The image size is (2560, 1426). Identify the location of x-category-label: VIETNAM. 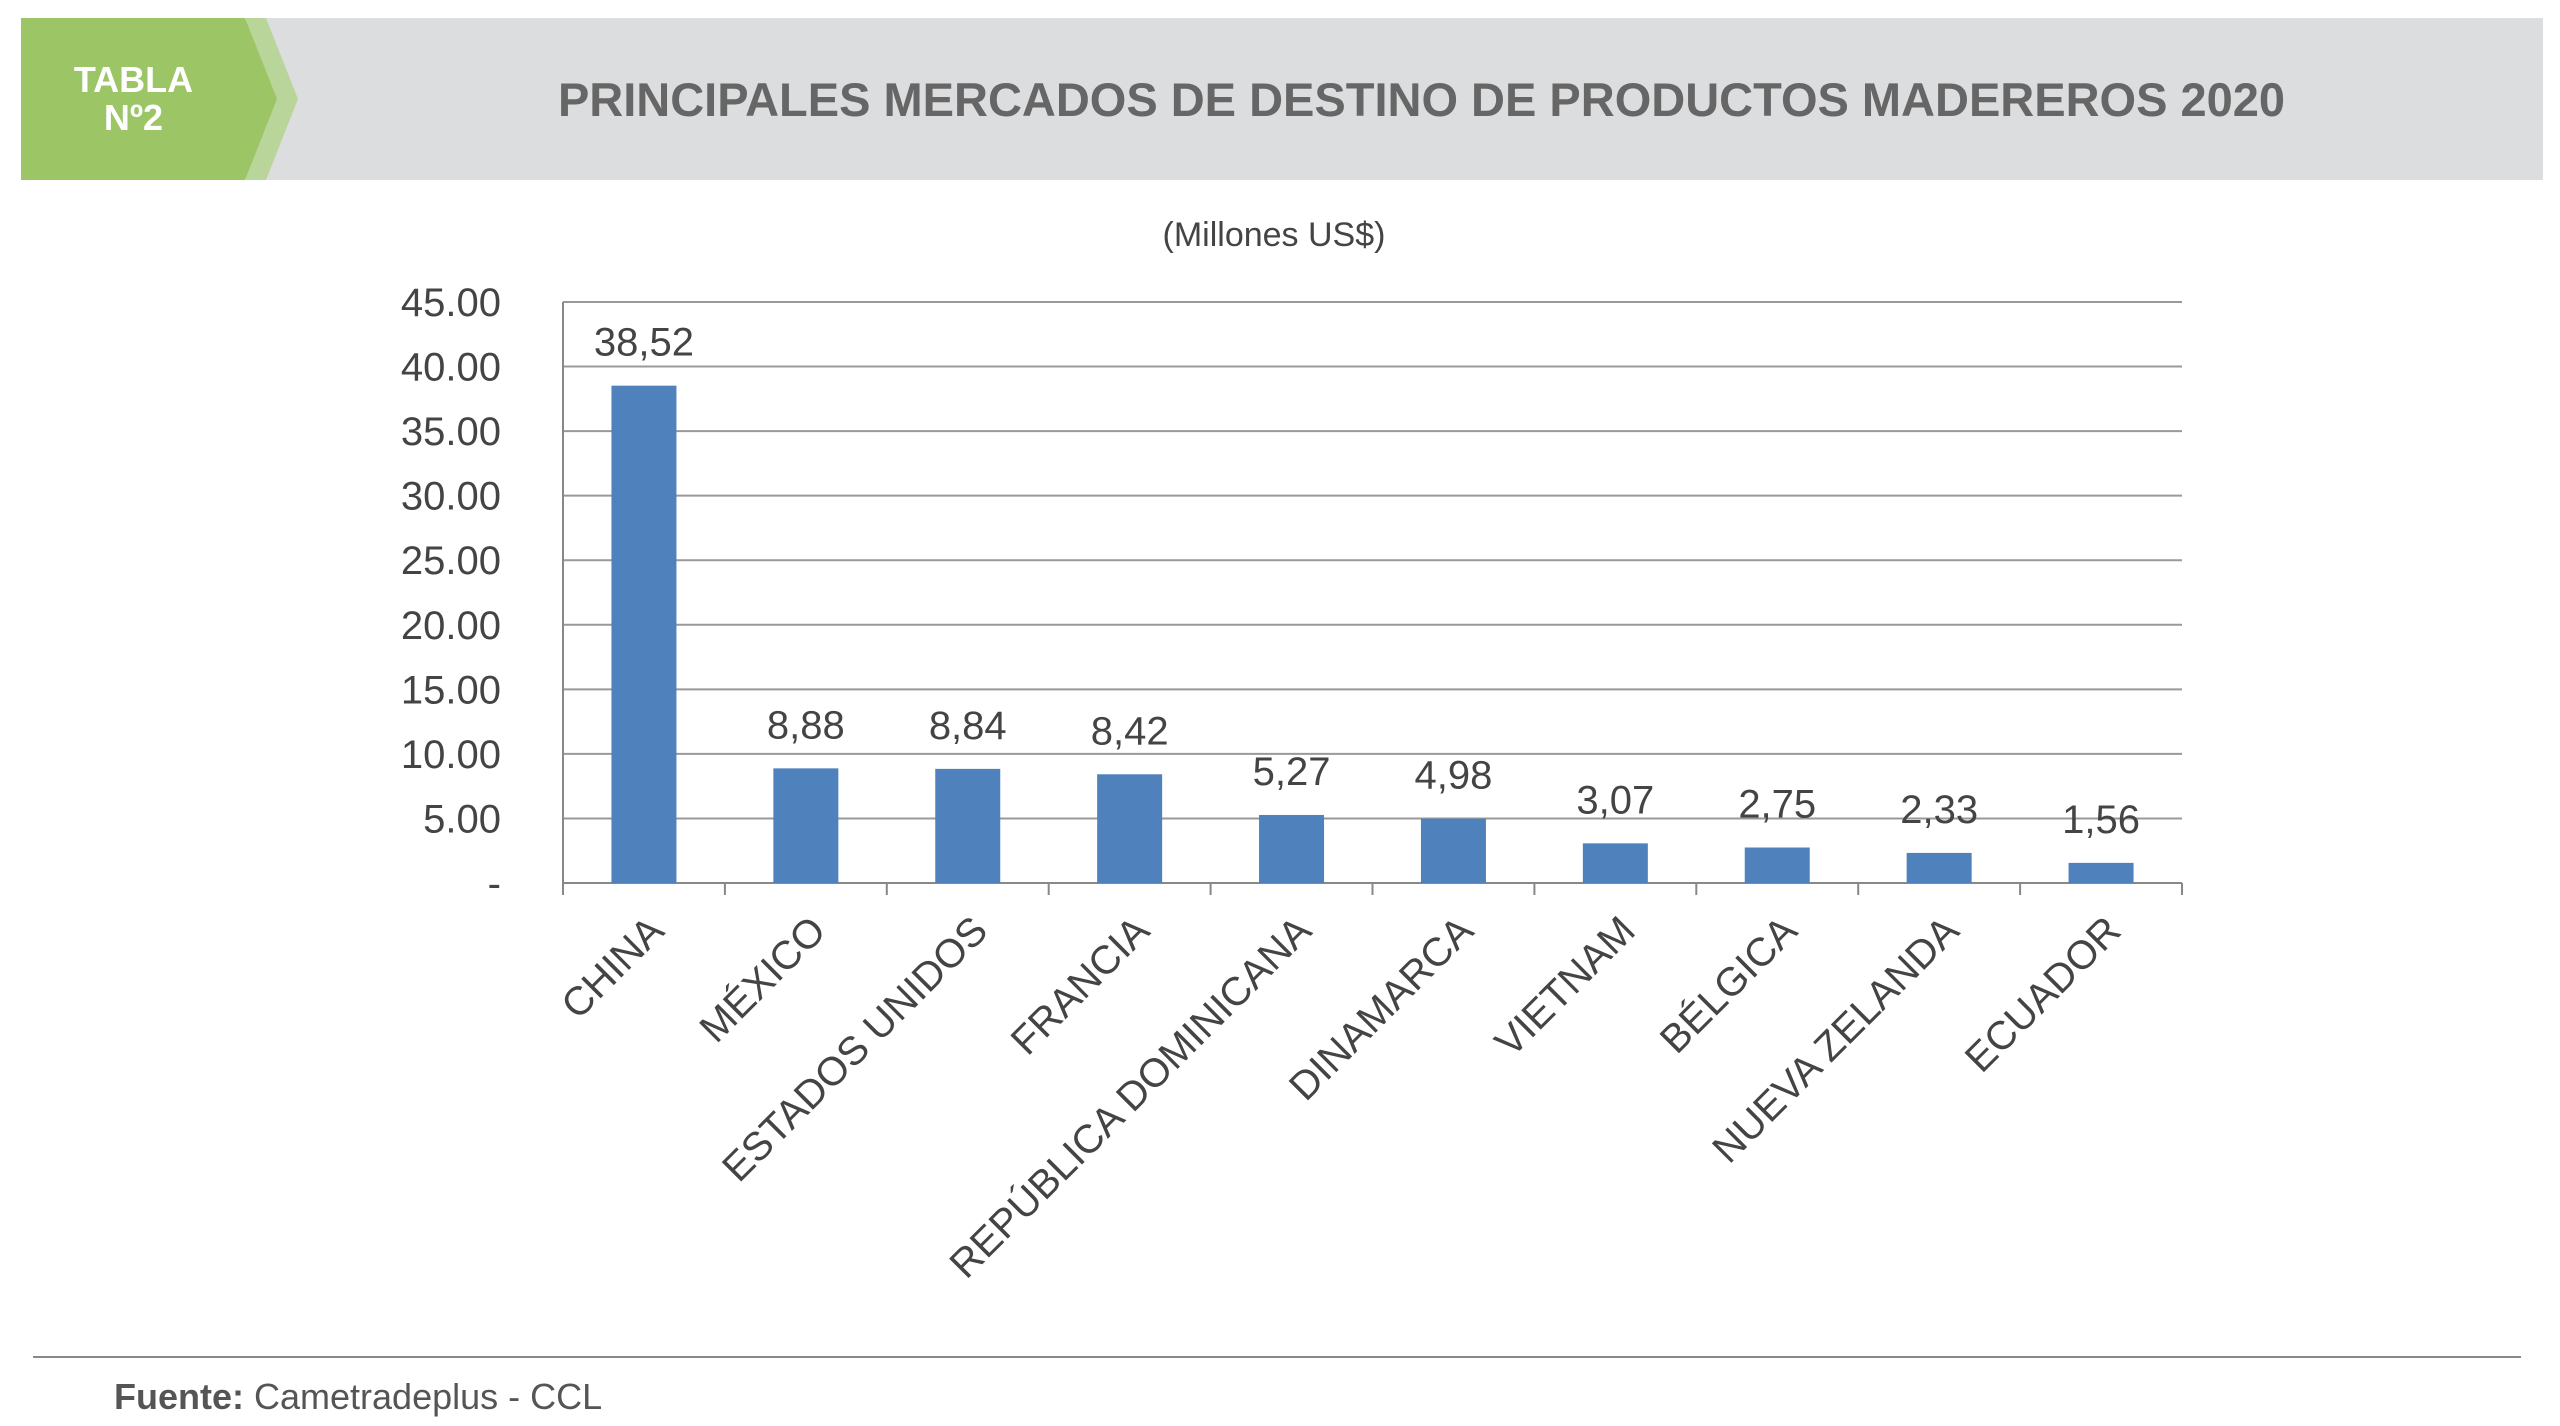
(1565, 986).